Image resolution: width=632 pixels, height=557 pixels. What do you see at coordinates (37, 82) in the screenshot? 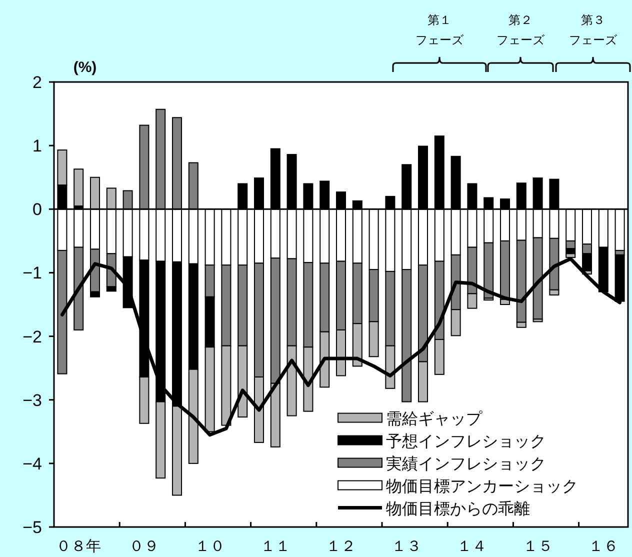
I see `y-tick-label: 2` at bounding box center [37, 82].